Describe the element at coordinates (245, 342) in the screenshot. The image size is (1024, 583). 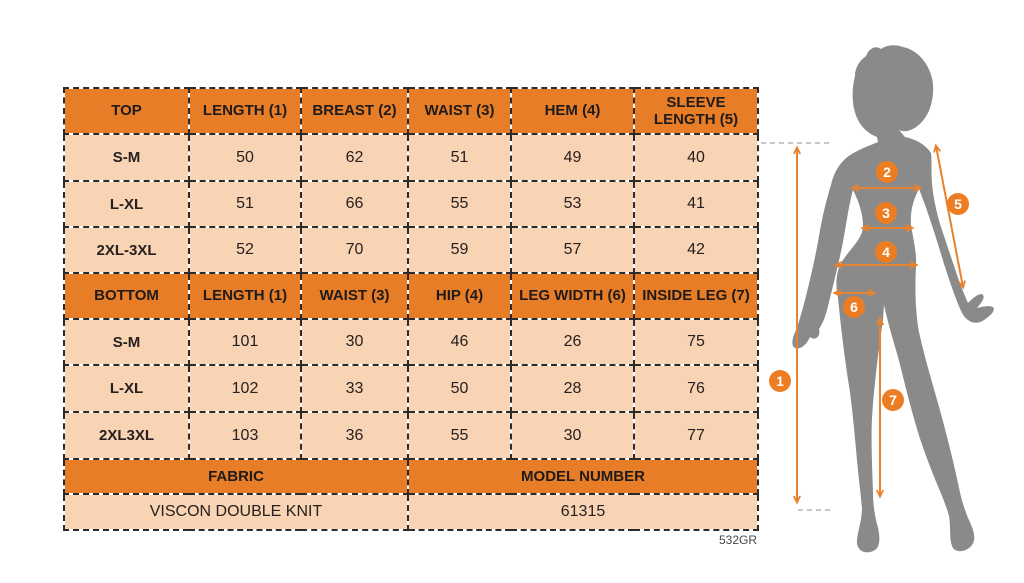
I see `value-cell: 101` at that location.